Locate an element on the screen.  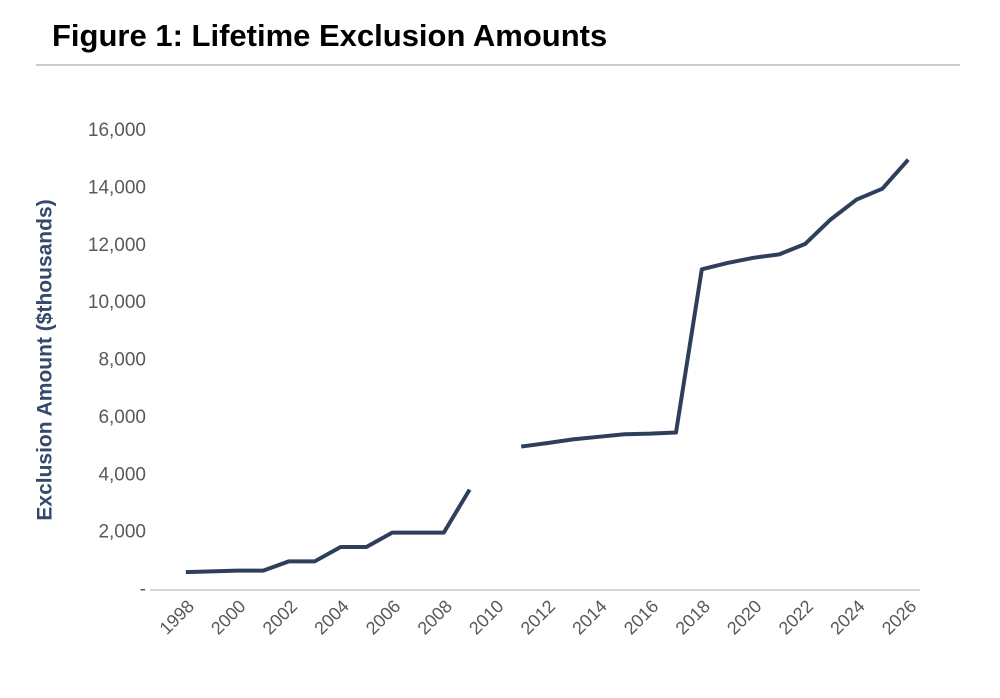
x-tick-label: 1998 is located at coordinates (177, 617).